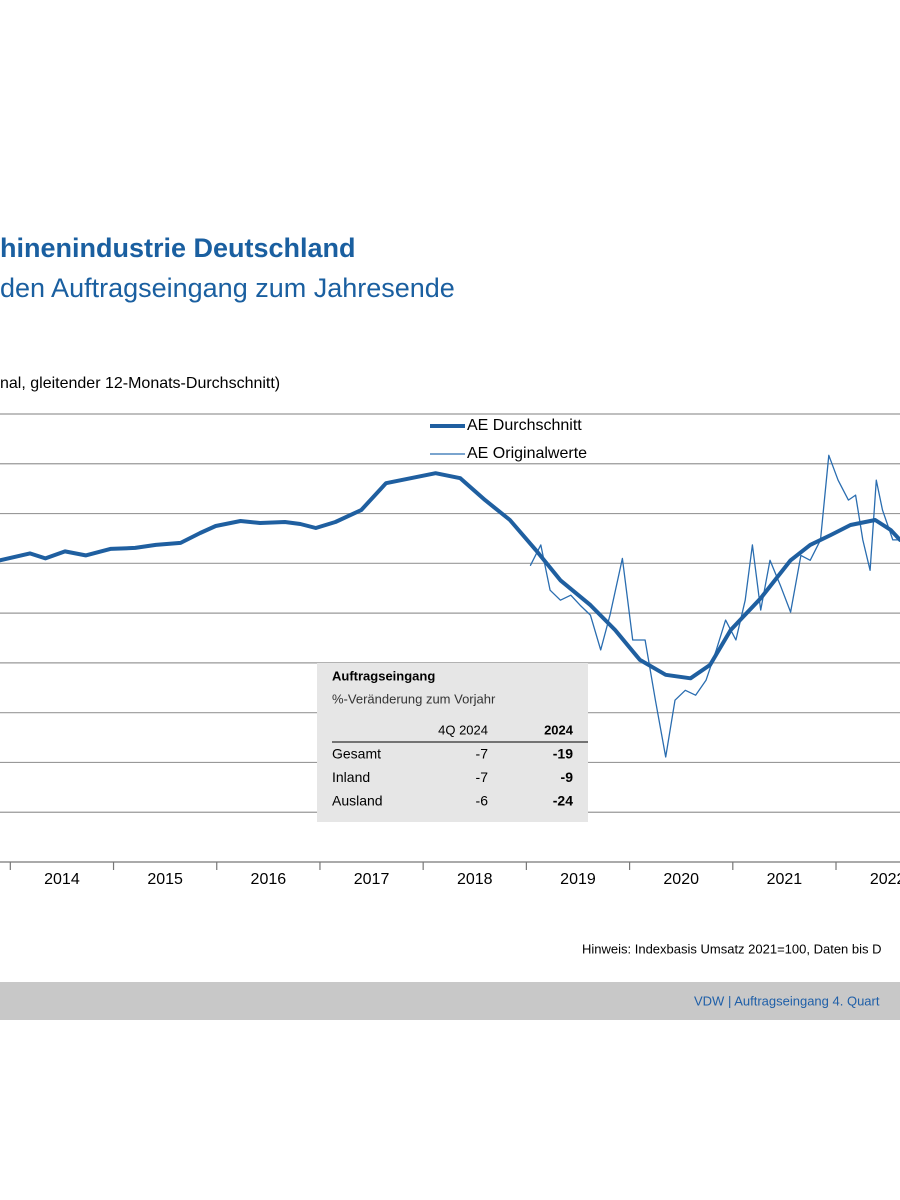 The height and width of the screenshot is (1200, 900). Describe the element at coordinates (463, 729) in the screenshot. I see `table-header: 4Q 2024` at that location.